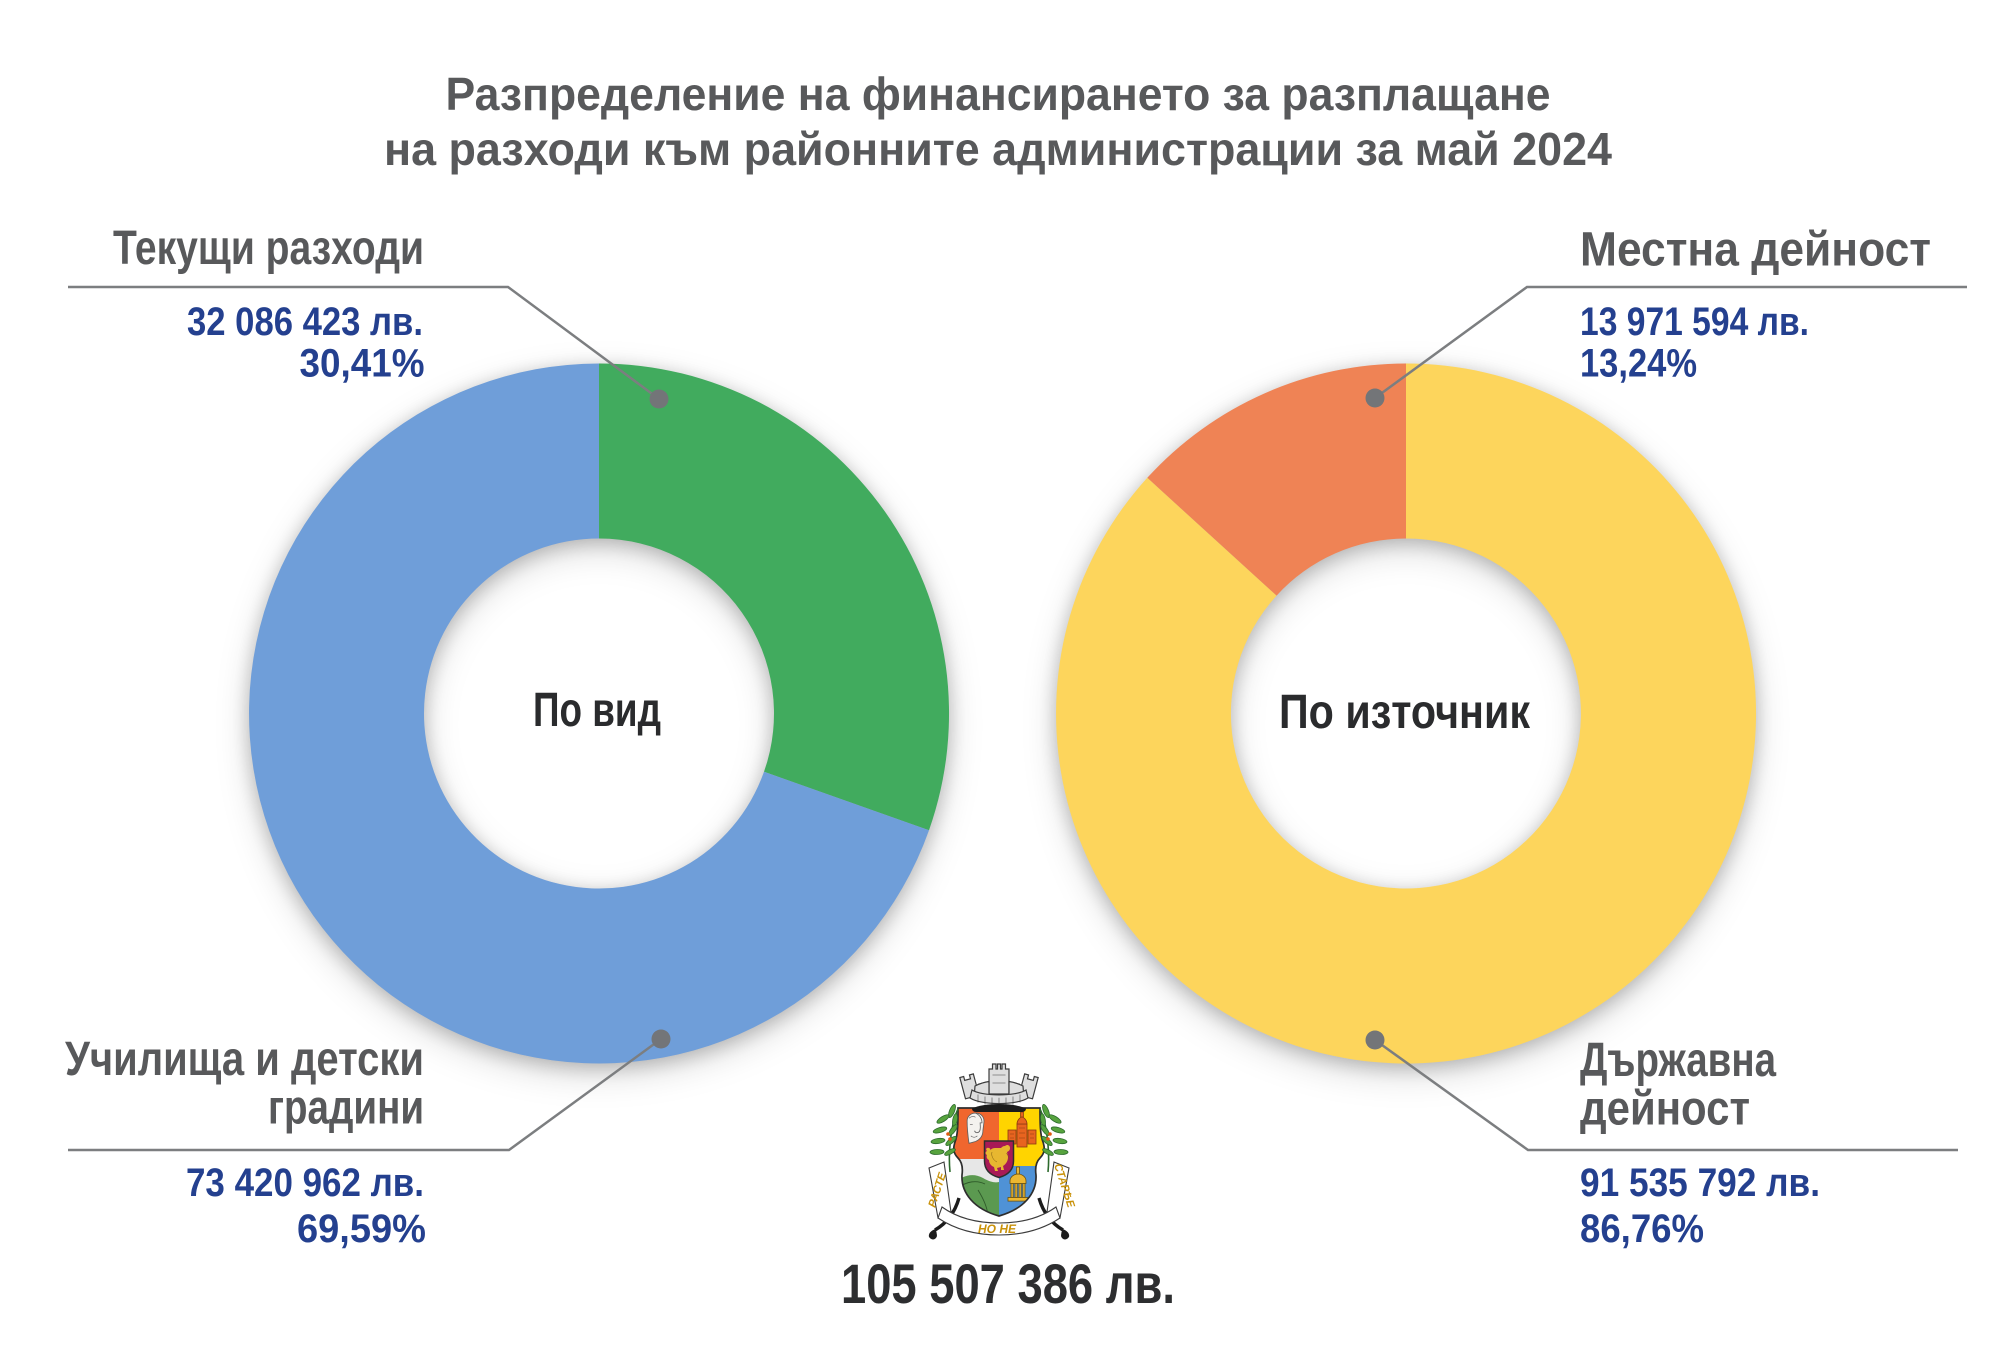 This screenshot has width=2000, height=1360. Describe the element at coordinates (305, 1183) in the screenshot. I see `svg-text: 73 420 962 лв.` at that location.